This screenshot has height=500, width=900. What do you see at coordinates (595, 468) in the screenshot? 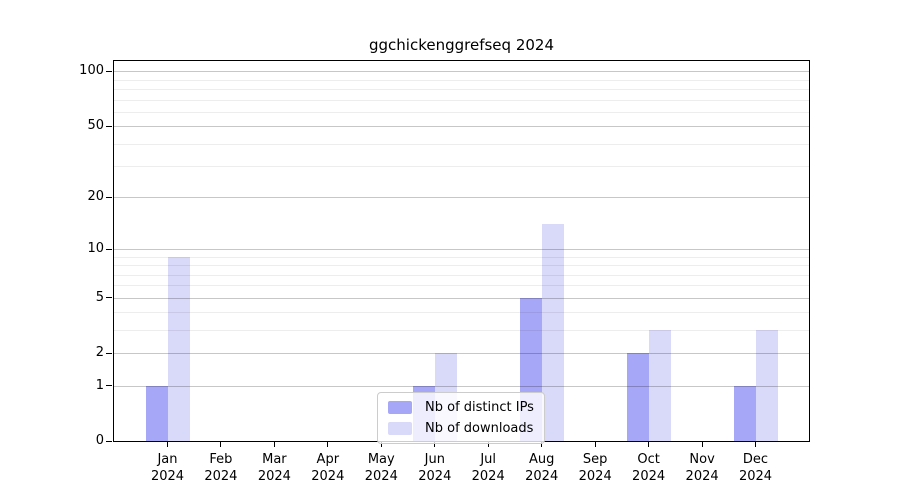
I see `x-tick-label: Sep 2024` at bounding box center [595, 468].